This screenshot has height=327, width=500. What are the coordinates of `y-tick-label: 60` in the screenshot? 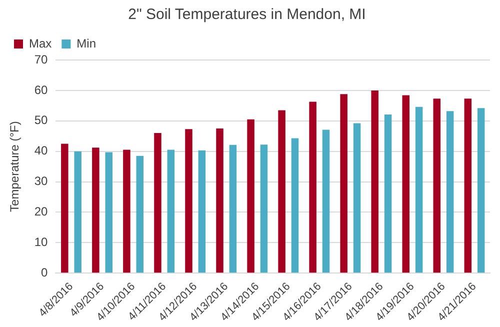 It's located at (41, 89).